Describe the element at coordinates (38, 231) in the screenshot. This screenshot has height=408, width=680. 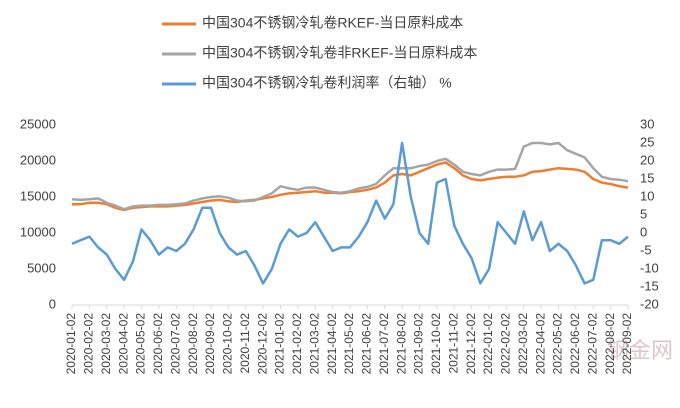
I see `y-tick-label: 10000` at that location.